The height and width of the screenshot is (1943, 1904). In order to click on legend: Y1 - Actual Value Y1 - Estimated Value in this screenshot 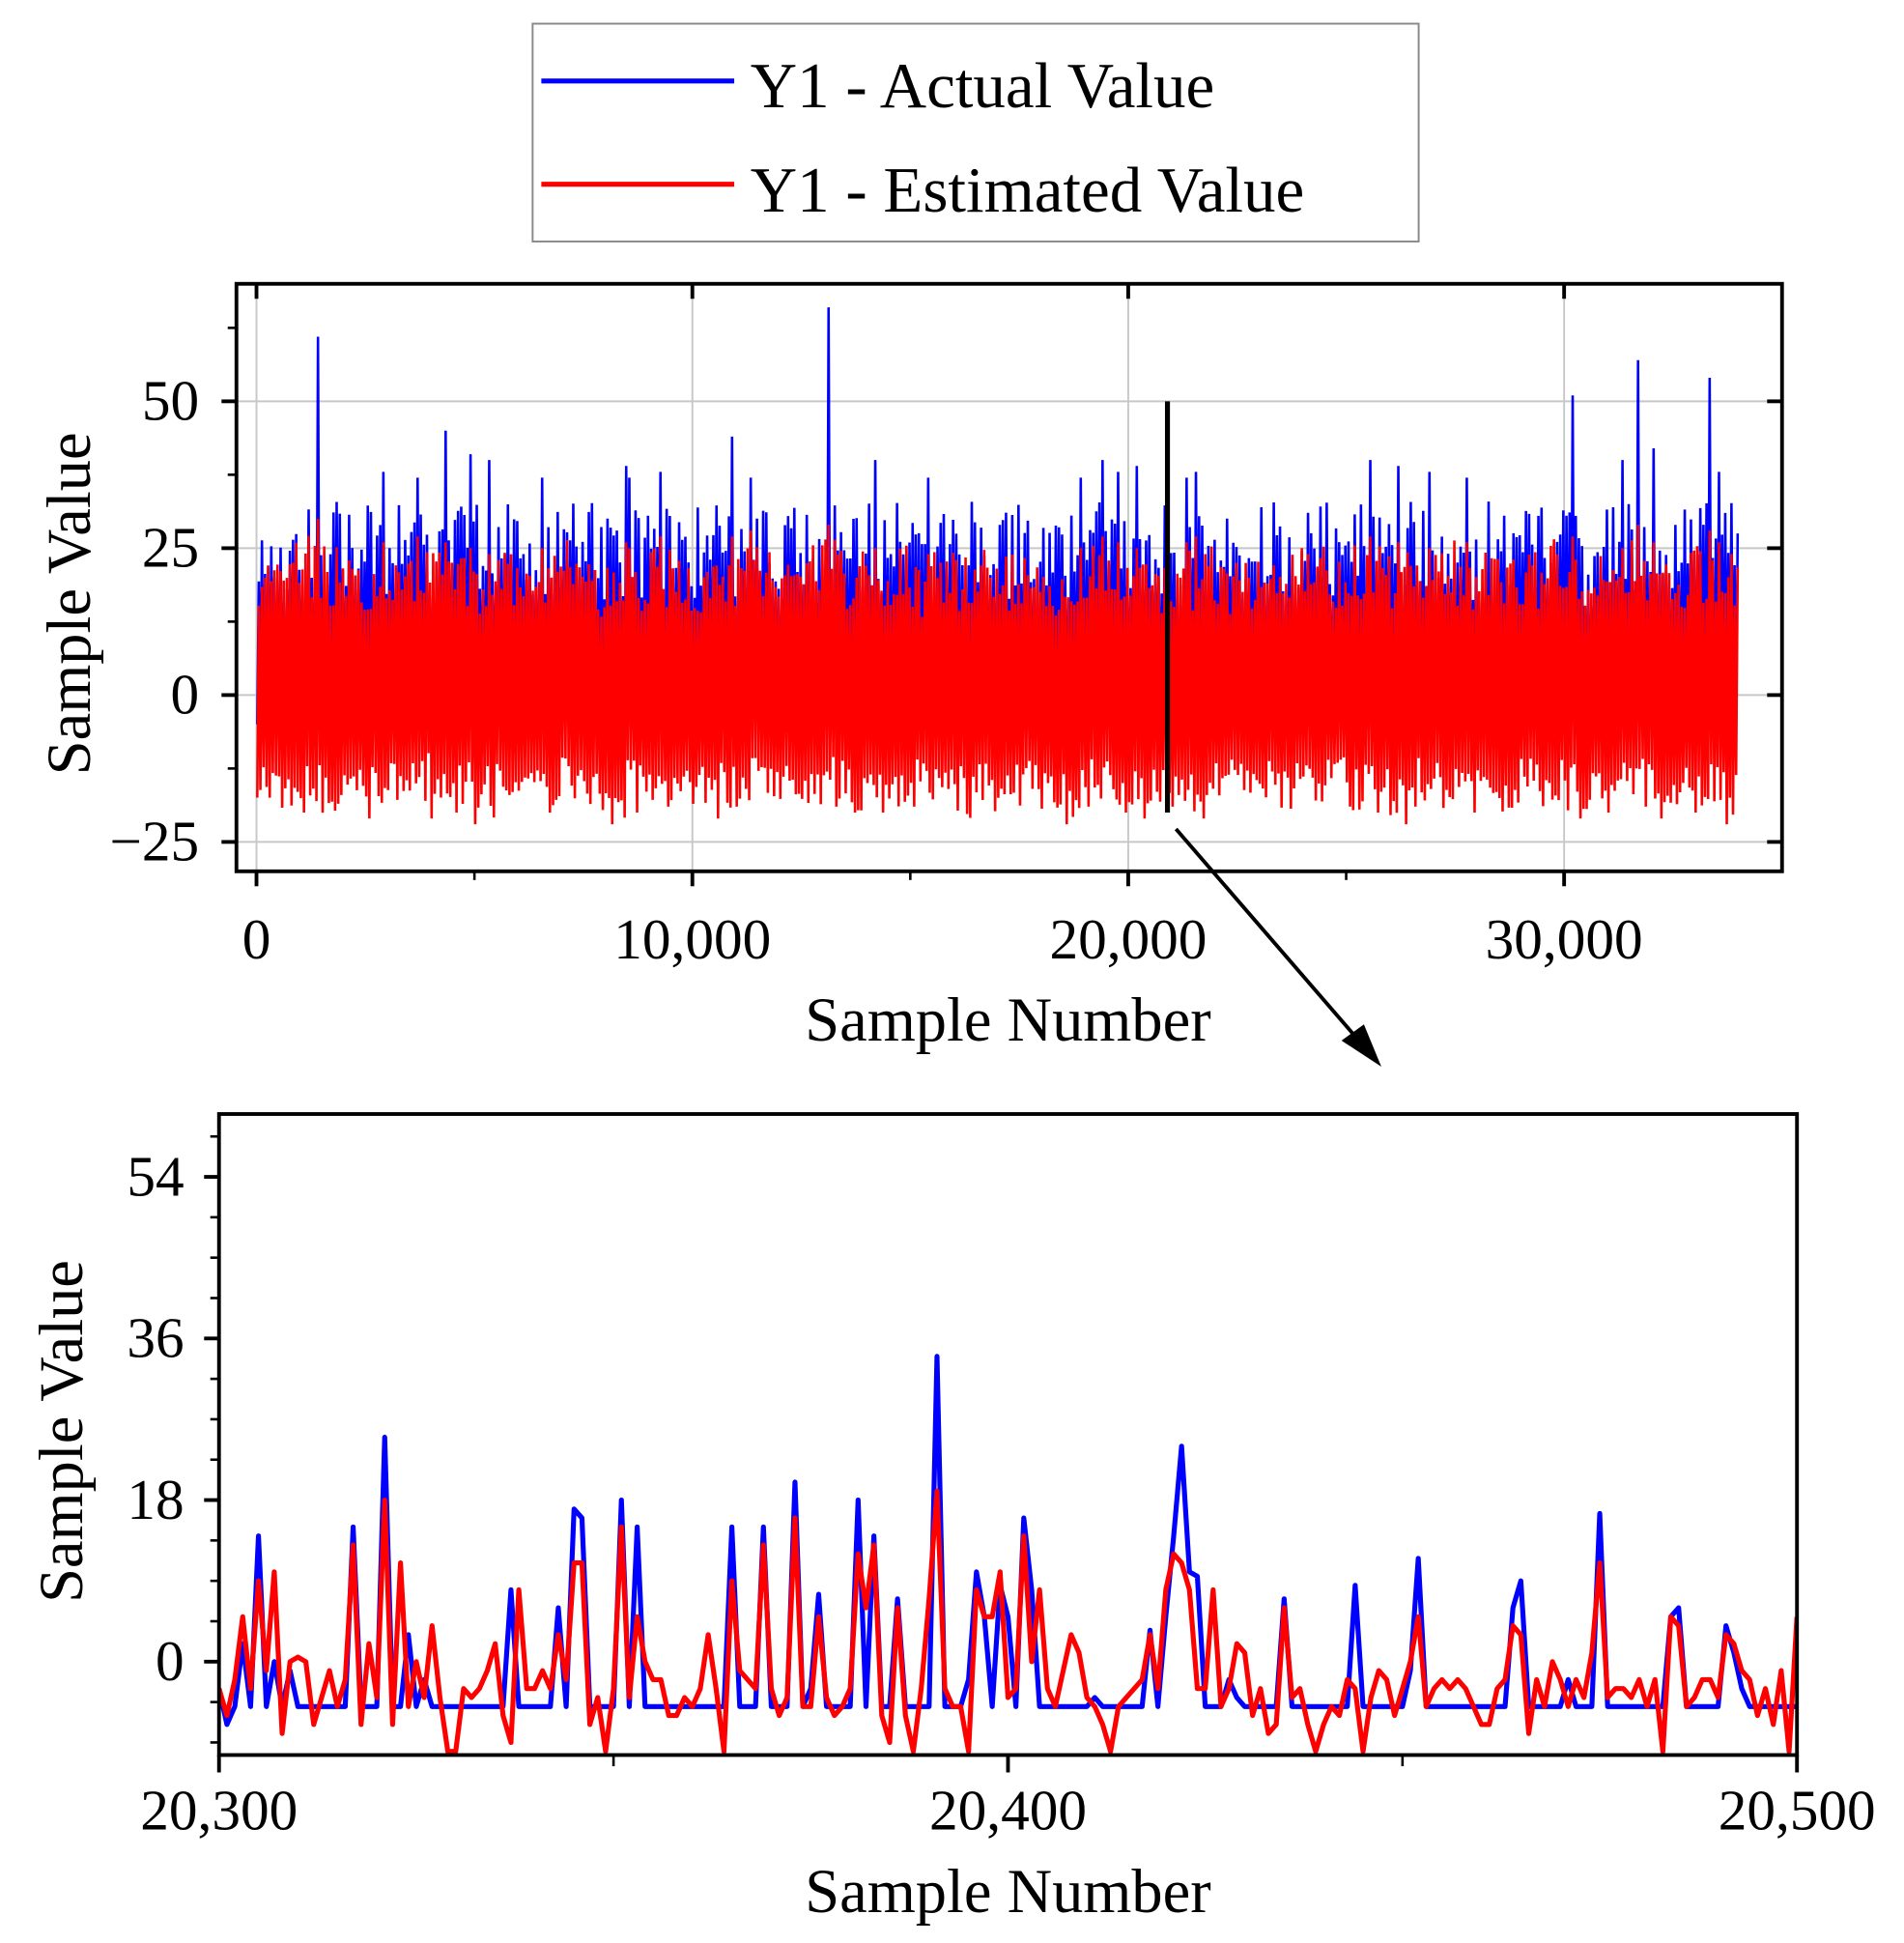, I will do `click(975, 132)`.